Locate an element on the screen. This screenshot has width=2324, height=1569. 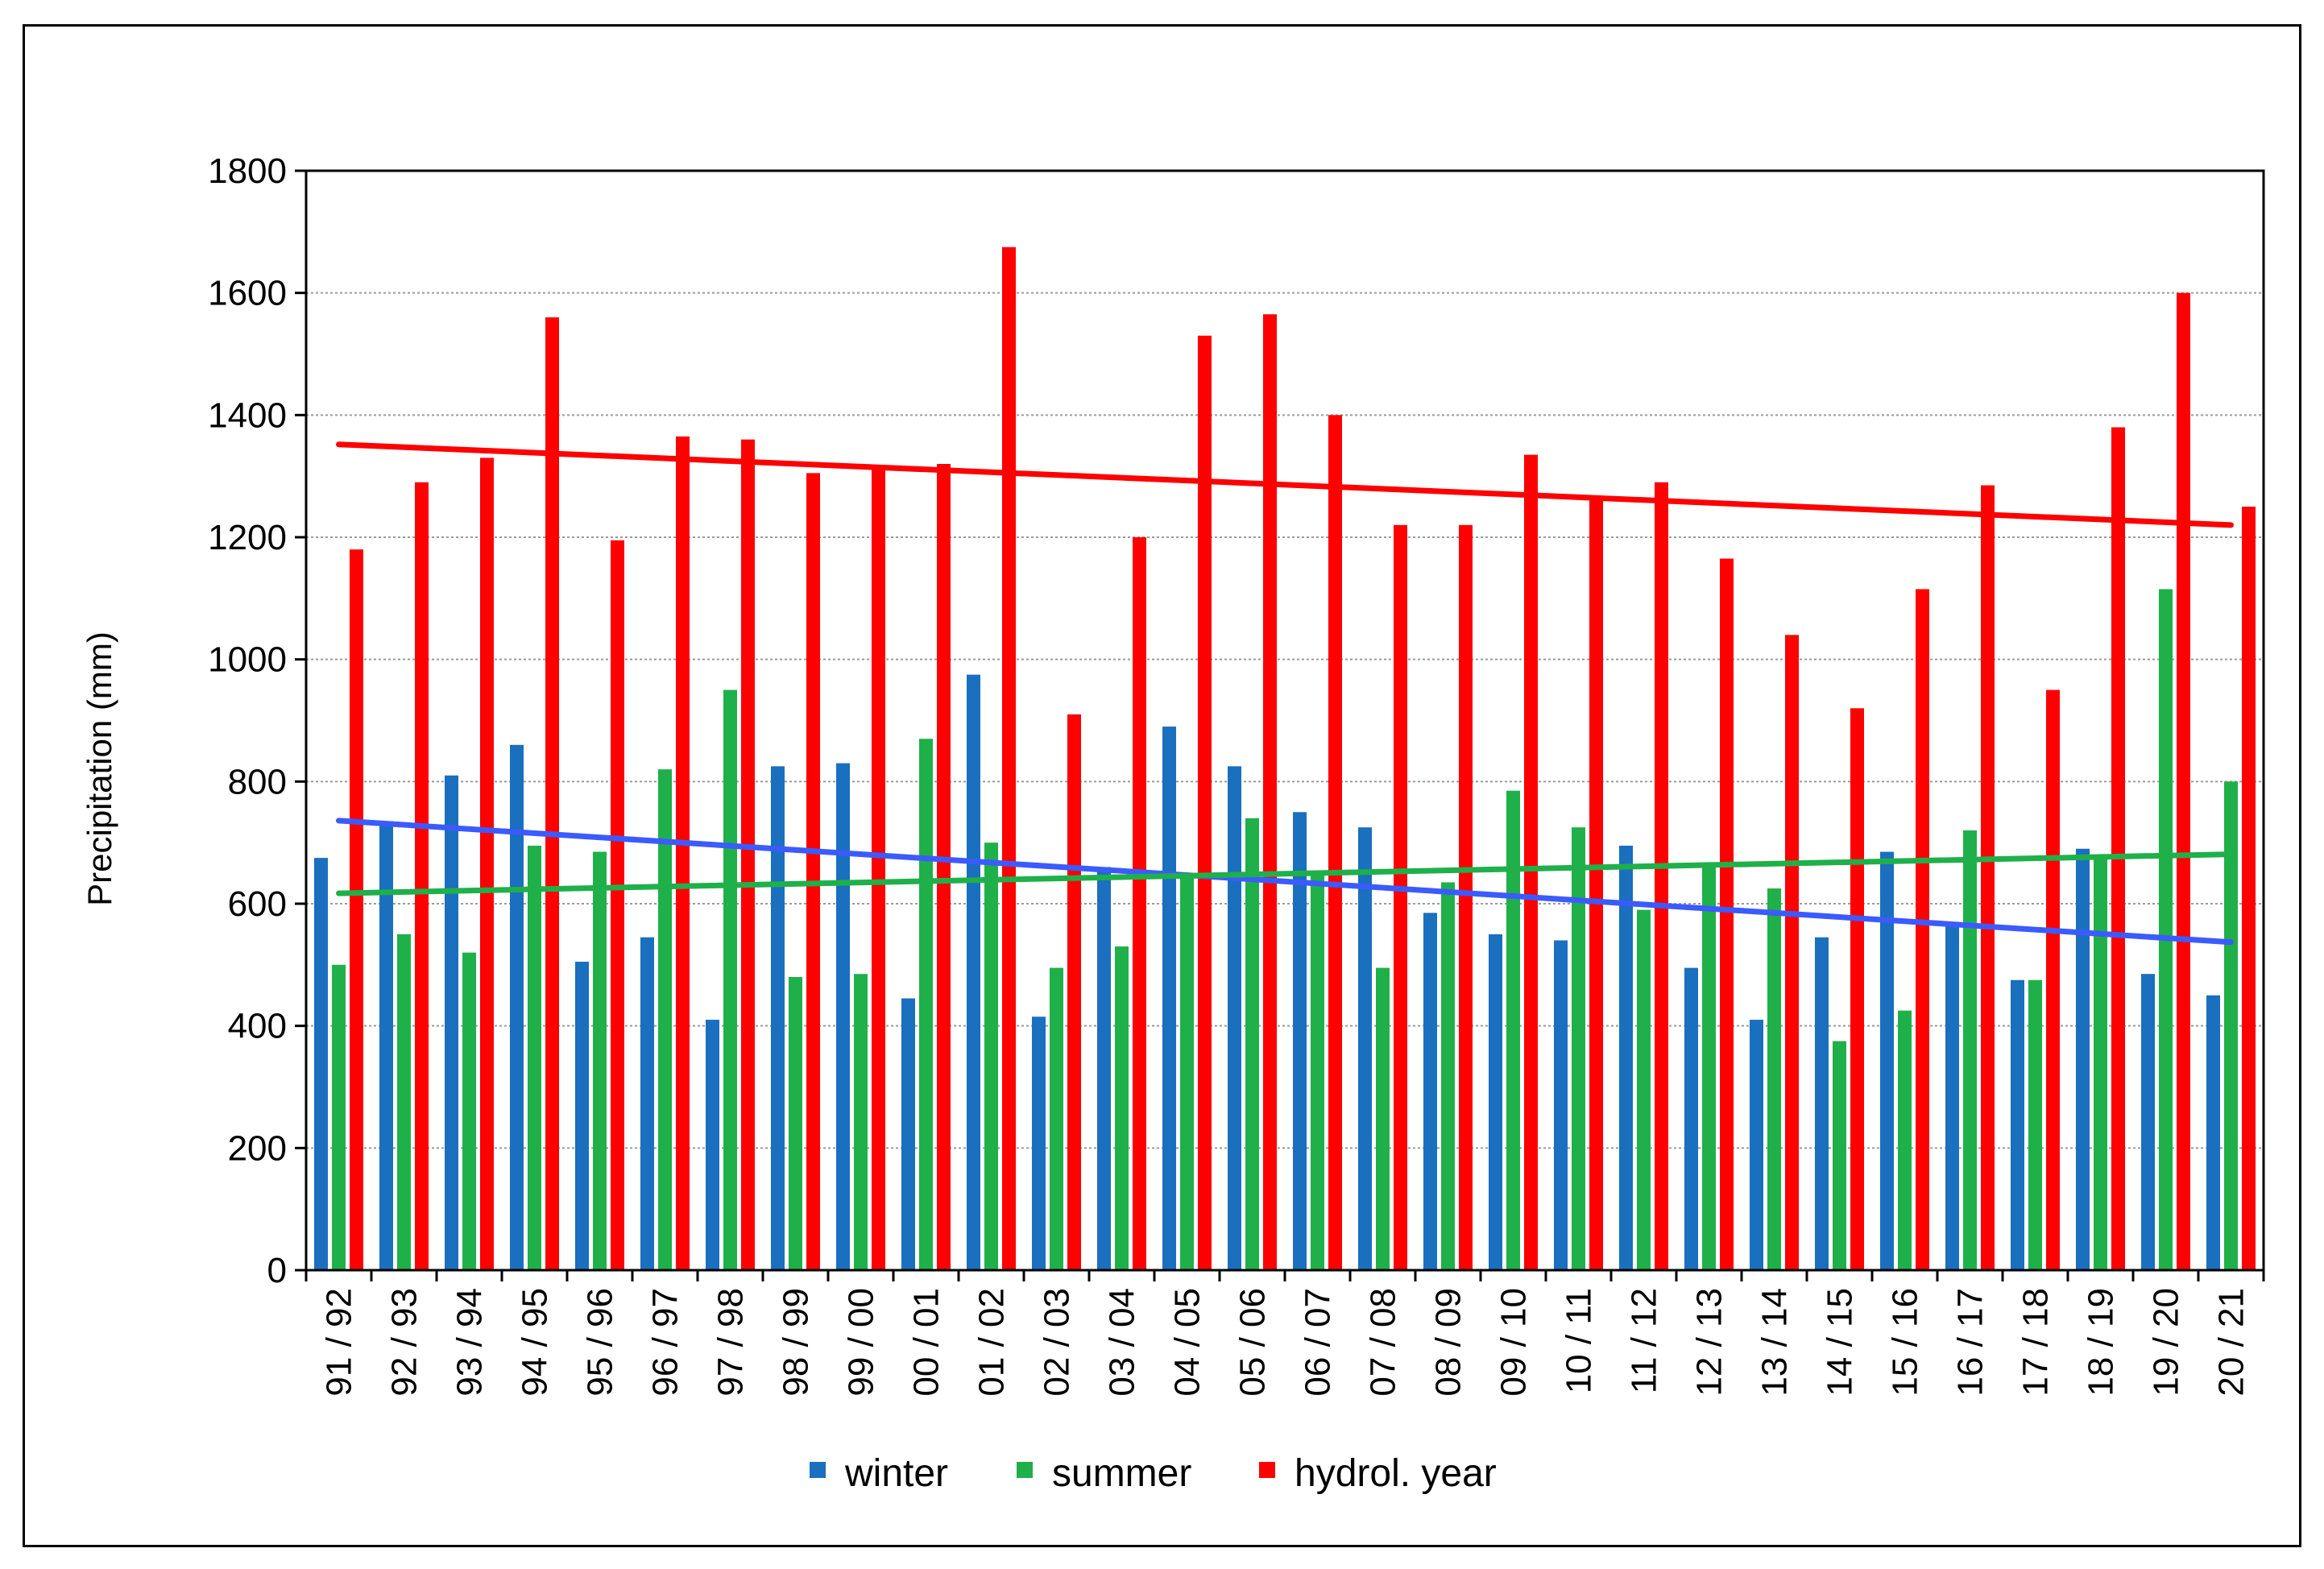
x-tick-label: 08 / 09 is located at coordinates (1449, 1342).